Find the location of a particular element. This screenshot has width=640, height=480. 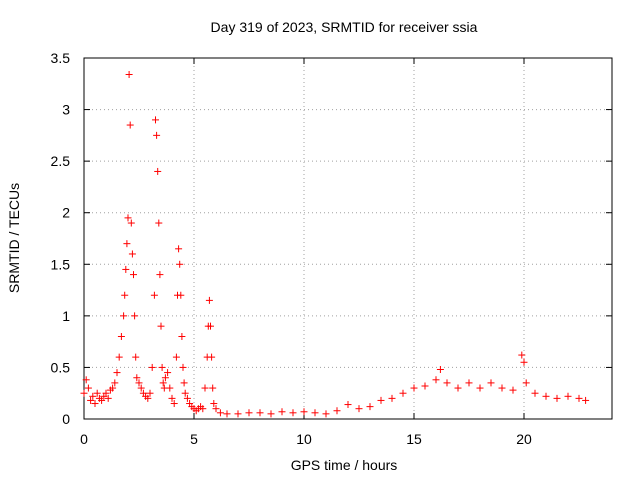

y-tick-label: 2 is located at coordinates (66, 213).